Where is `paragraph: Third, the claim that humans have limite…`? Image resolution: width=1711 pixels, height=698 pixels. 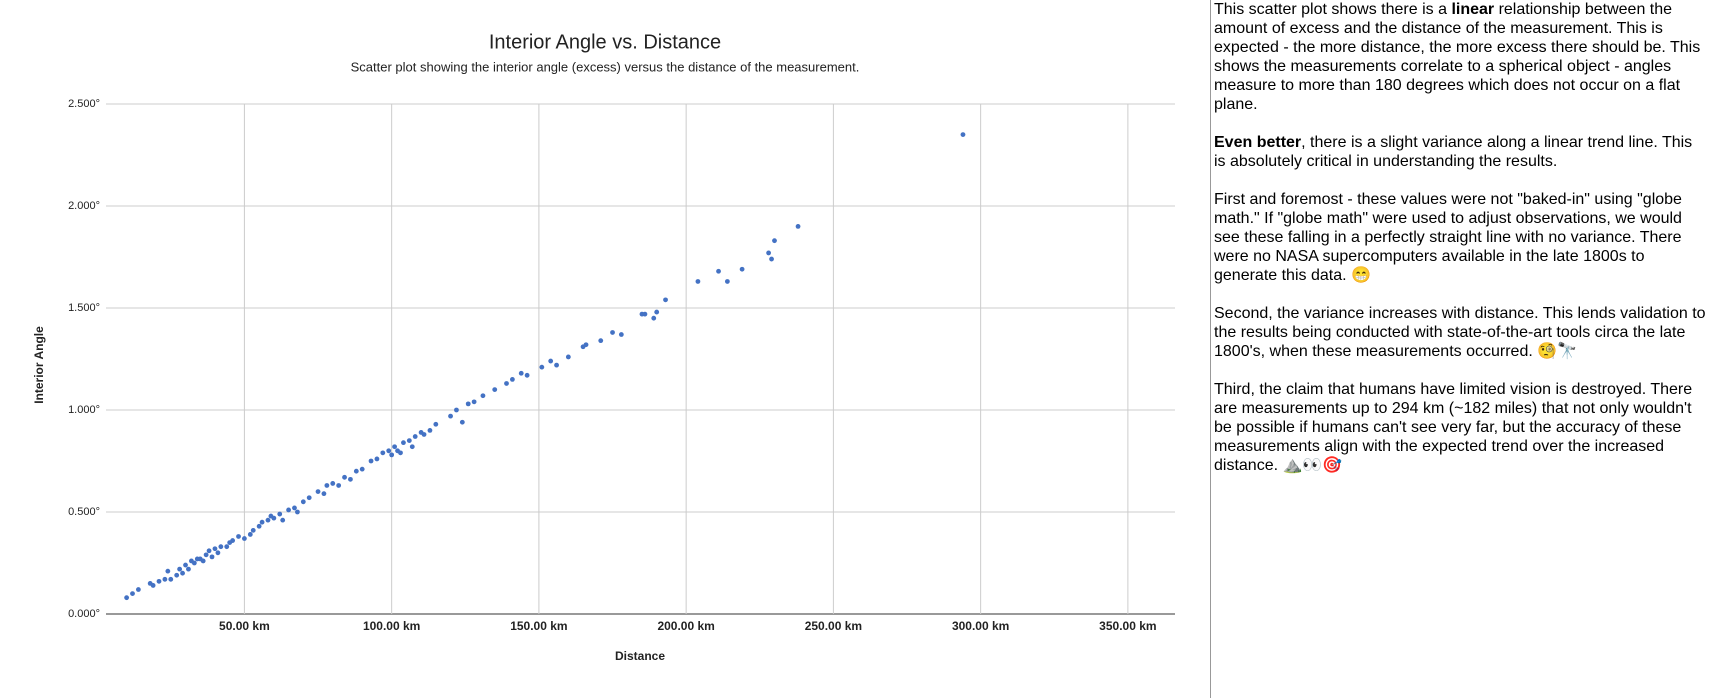
paragraph: Third, the claim that humans have limite… is located at coordinates (1461, 427).